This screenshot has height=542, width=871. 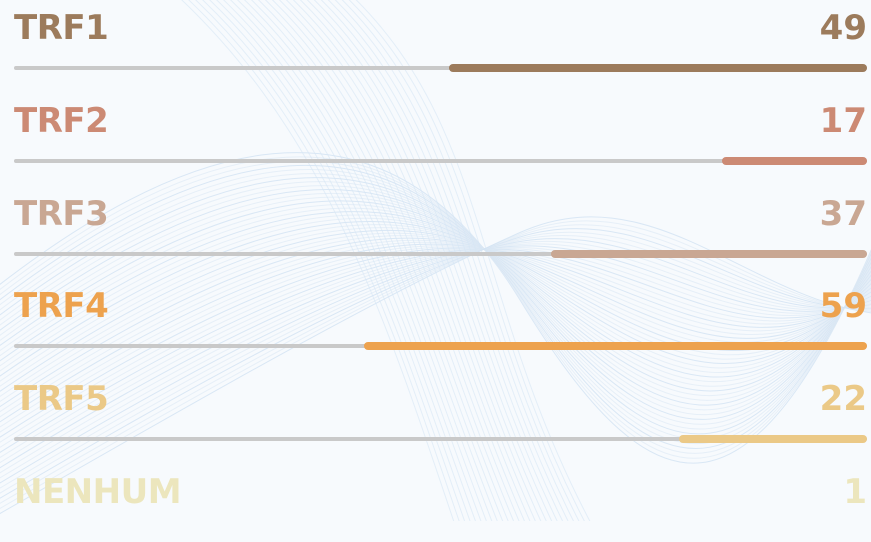 What do you see at coordinates (61, 213) in the screenshot?
I see `category-label: TRF3` at bounding box center [61, 213].